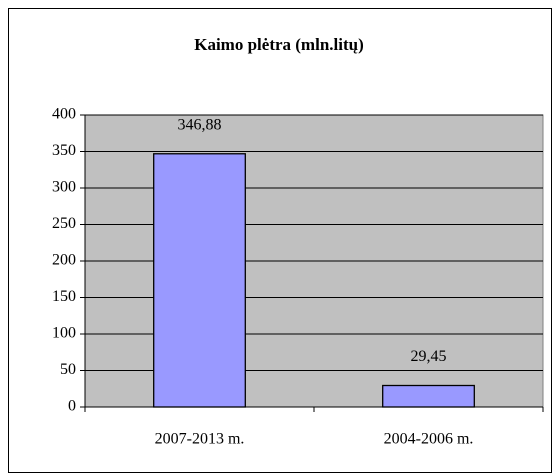 The image size is (557, 474). What do you see at coordinates (64, 296) in the screenshot?
I see `y-tick-label: 150` at bounding box center [64, 296].